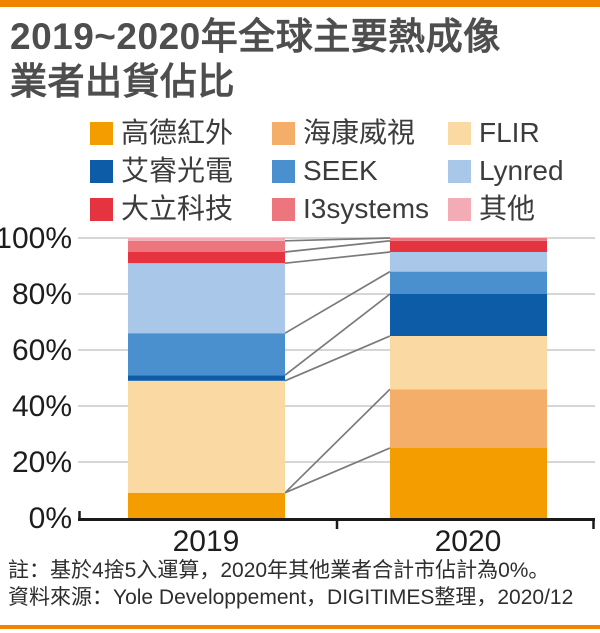 The height and width of the screenshot is (633, 600). What do you see at coordinates (468, 246) in the screenshot?
I see `bar-2020-dali` at bounding box center [468, 246].